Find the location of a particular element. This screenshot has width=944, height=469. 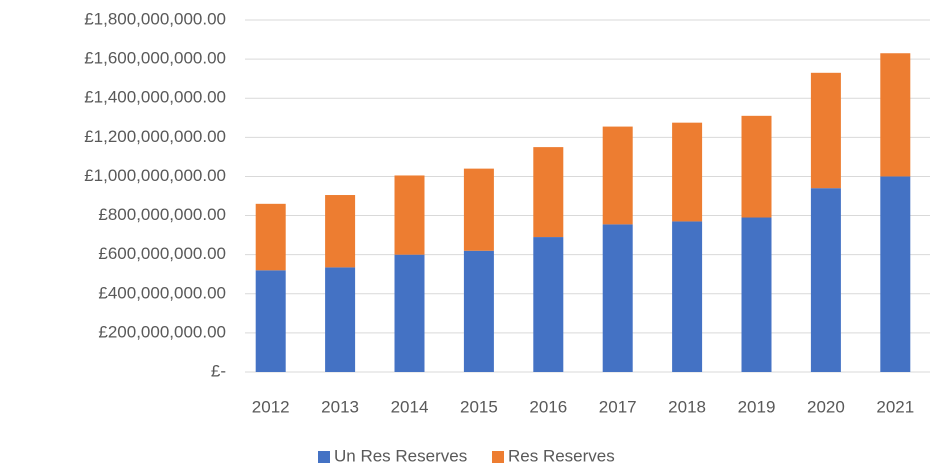

y-tick-label: £1,800,000,000.00 is located at coordinates (155, 18).